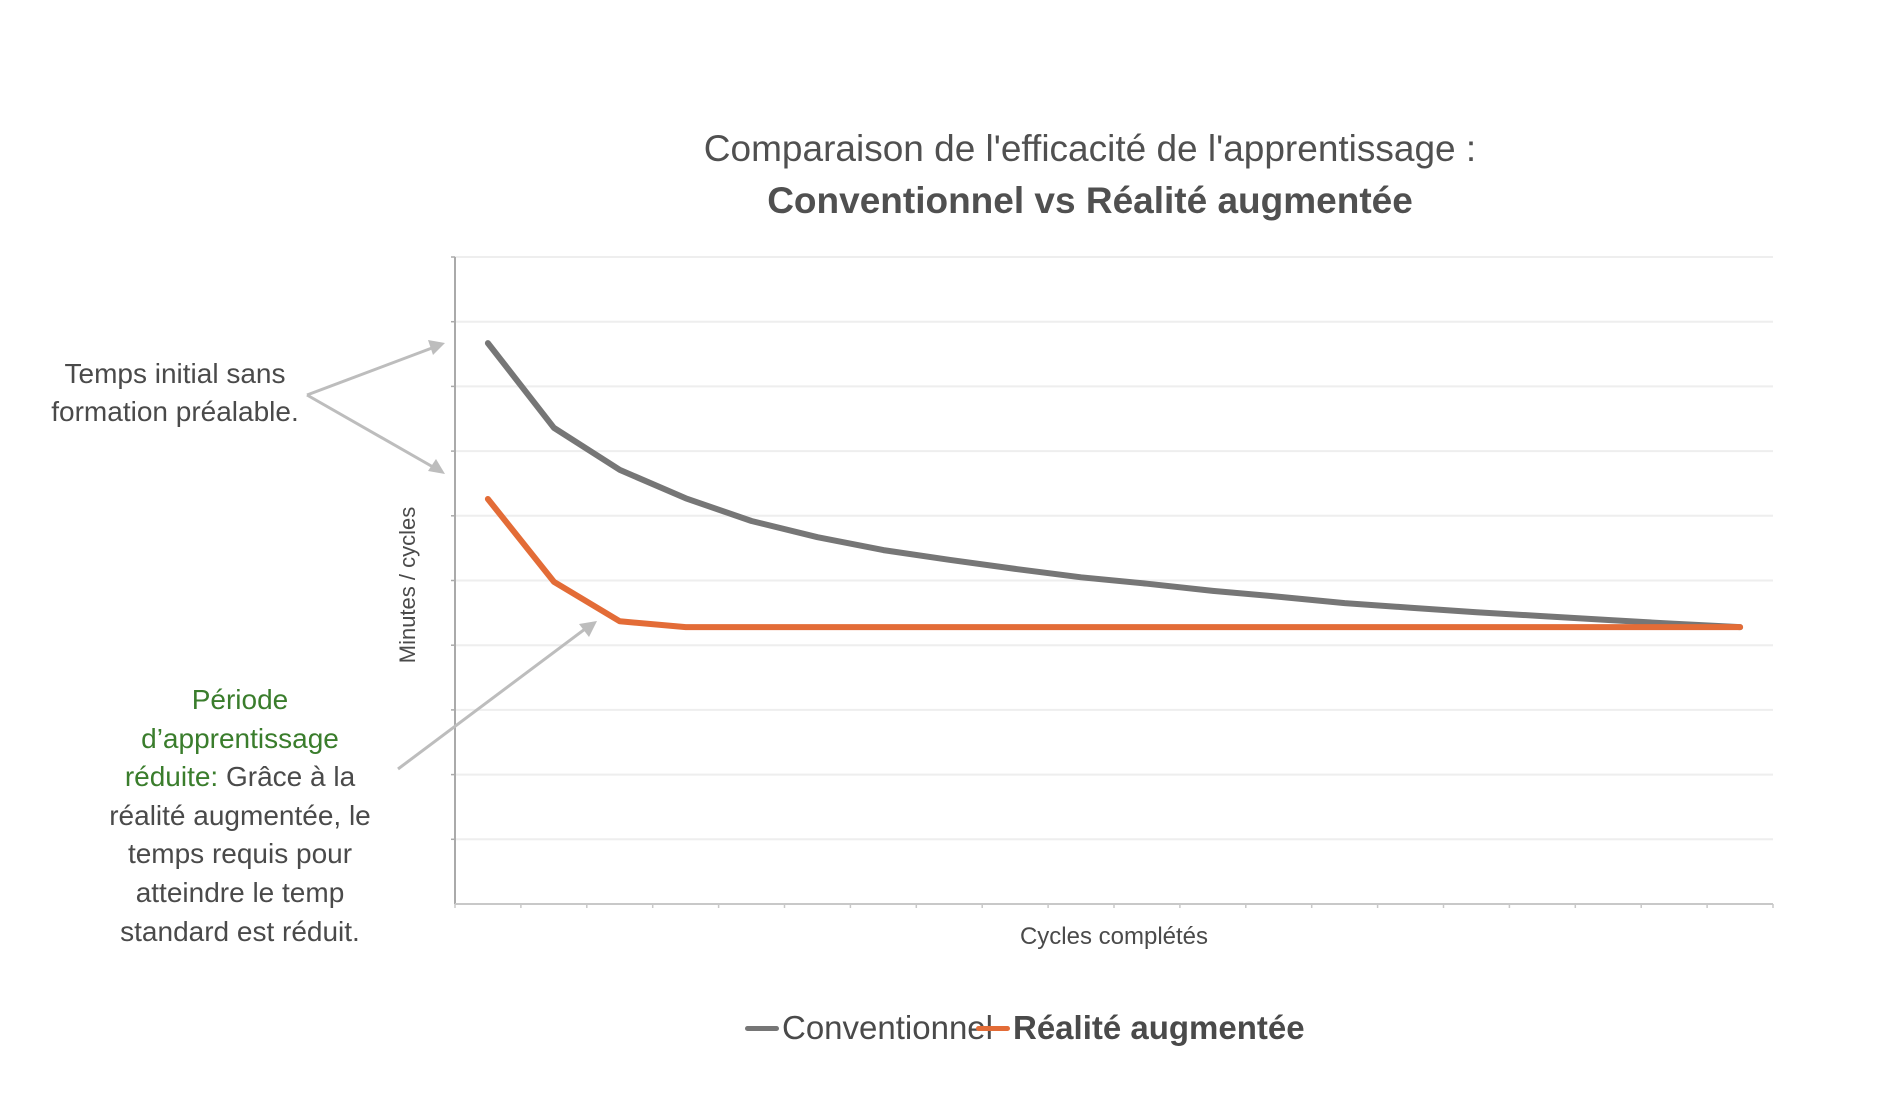  Describe the element at coordinates (171, 777) in the screenshot. I see `annotation-highlight: réduite:` at that location.